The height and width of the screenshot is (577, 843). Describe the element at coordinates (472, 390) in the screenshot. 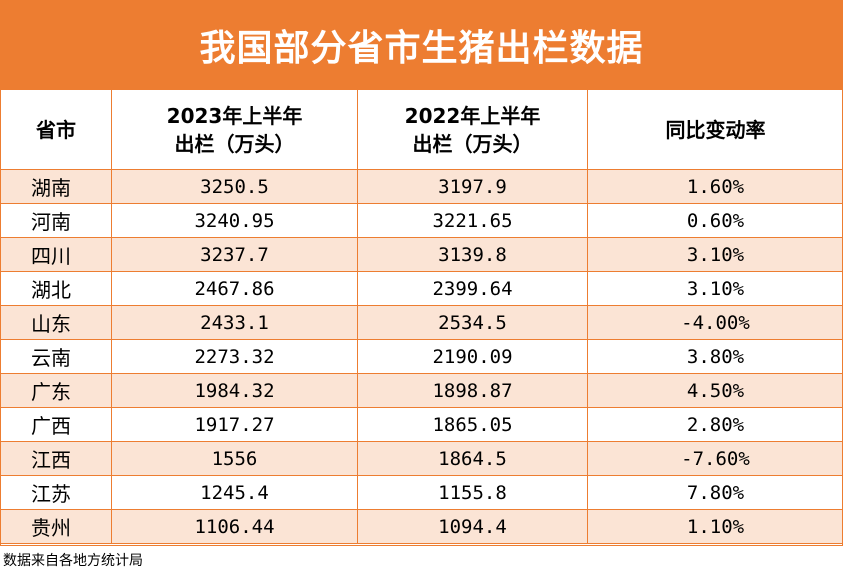

I see `cell-2022-output: 1898.87` at that location.